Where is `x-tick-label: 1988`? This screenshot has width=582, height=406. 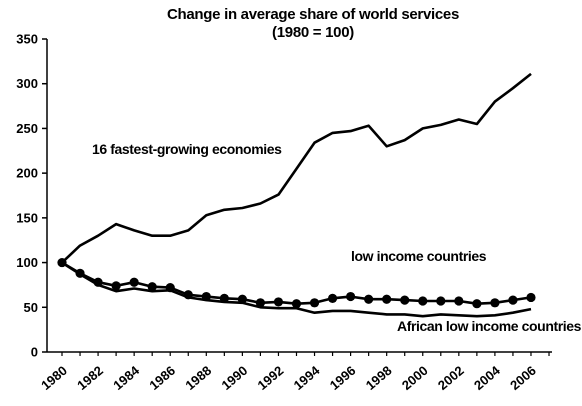
x-tick-label: 1988 is located at coordinates (198, 378).